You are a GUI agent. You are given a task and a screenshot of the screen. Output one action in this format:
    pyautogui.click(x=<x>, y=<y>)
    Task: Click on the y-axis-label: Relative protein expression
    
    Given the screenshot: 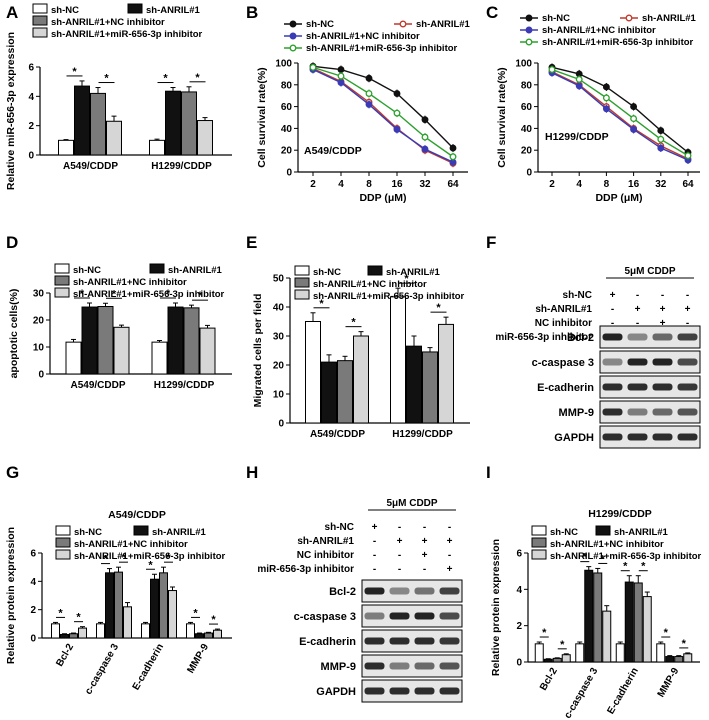 What is the action you would take?
    pyautogui.click(x=496, y=607)
    